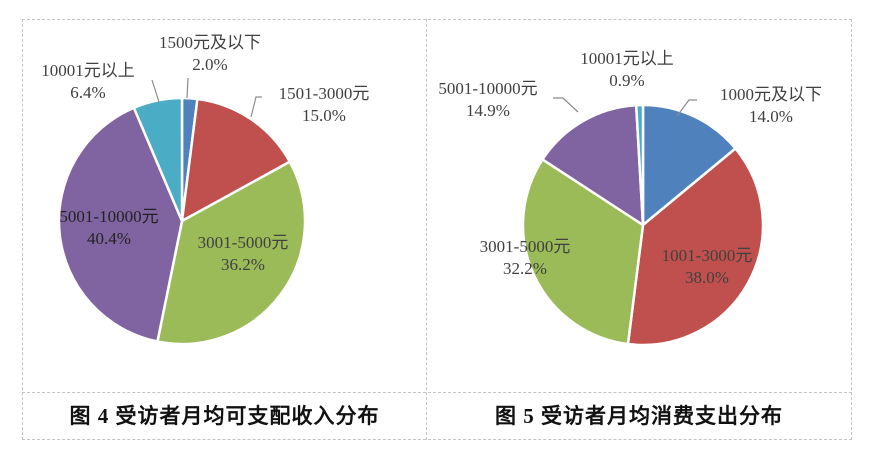 The width and height of the screenshot is (870, 452). I want to click on slice-label-income-0: 1500元及以下 2.0%, so click(210, 53).